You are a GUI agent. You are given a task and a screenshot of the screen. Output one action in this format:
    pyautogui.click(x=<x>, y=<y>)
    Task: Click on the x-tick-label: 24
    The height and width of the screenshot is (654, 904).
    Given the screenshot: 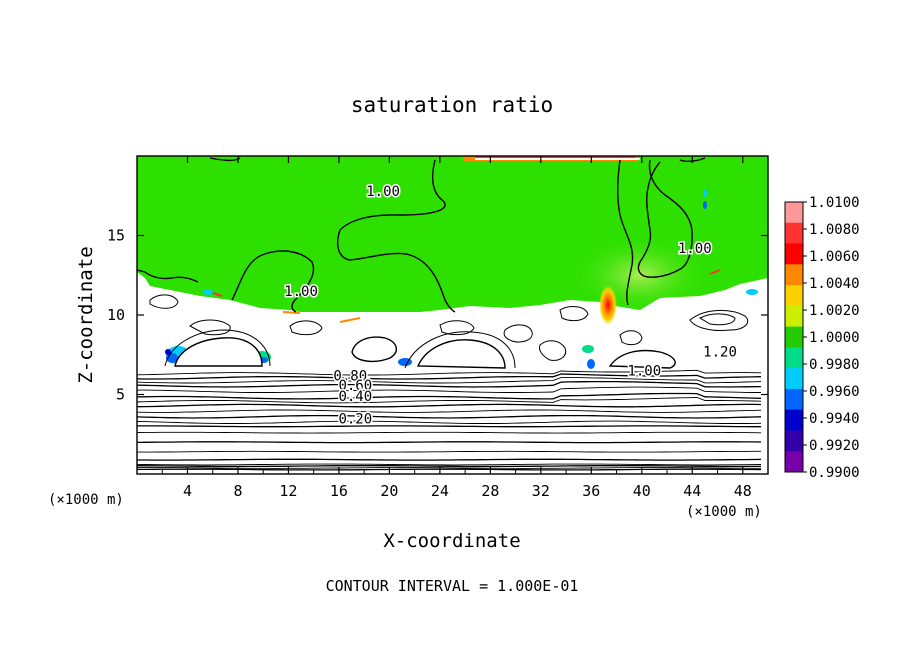 What is the action you would take?
    pyautogui.click(x=440, y=491)
    